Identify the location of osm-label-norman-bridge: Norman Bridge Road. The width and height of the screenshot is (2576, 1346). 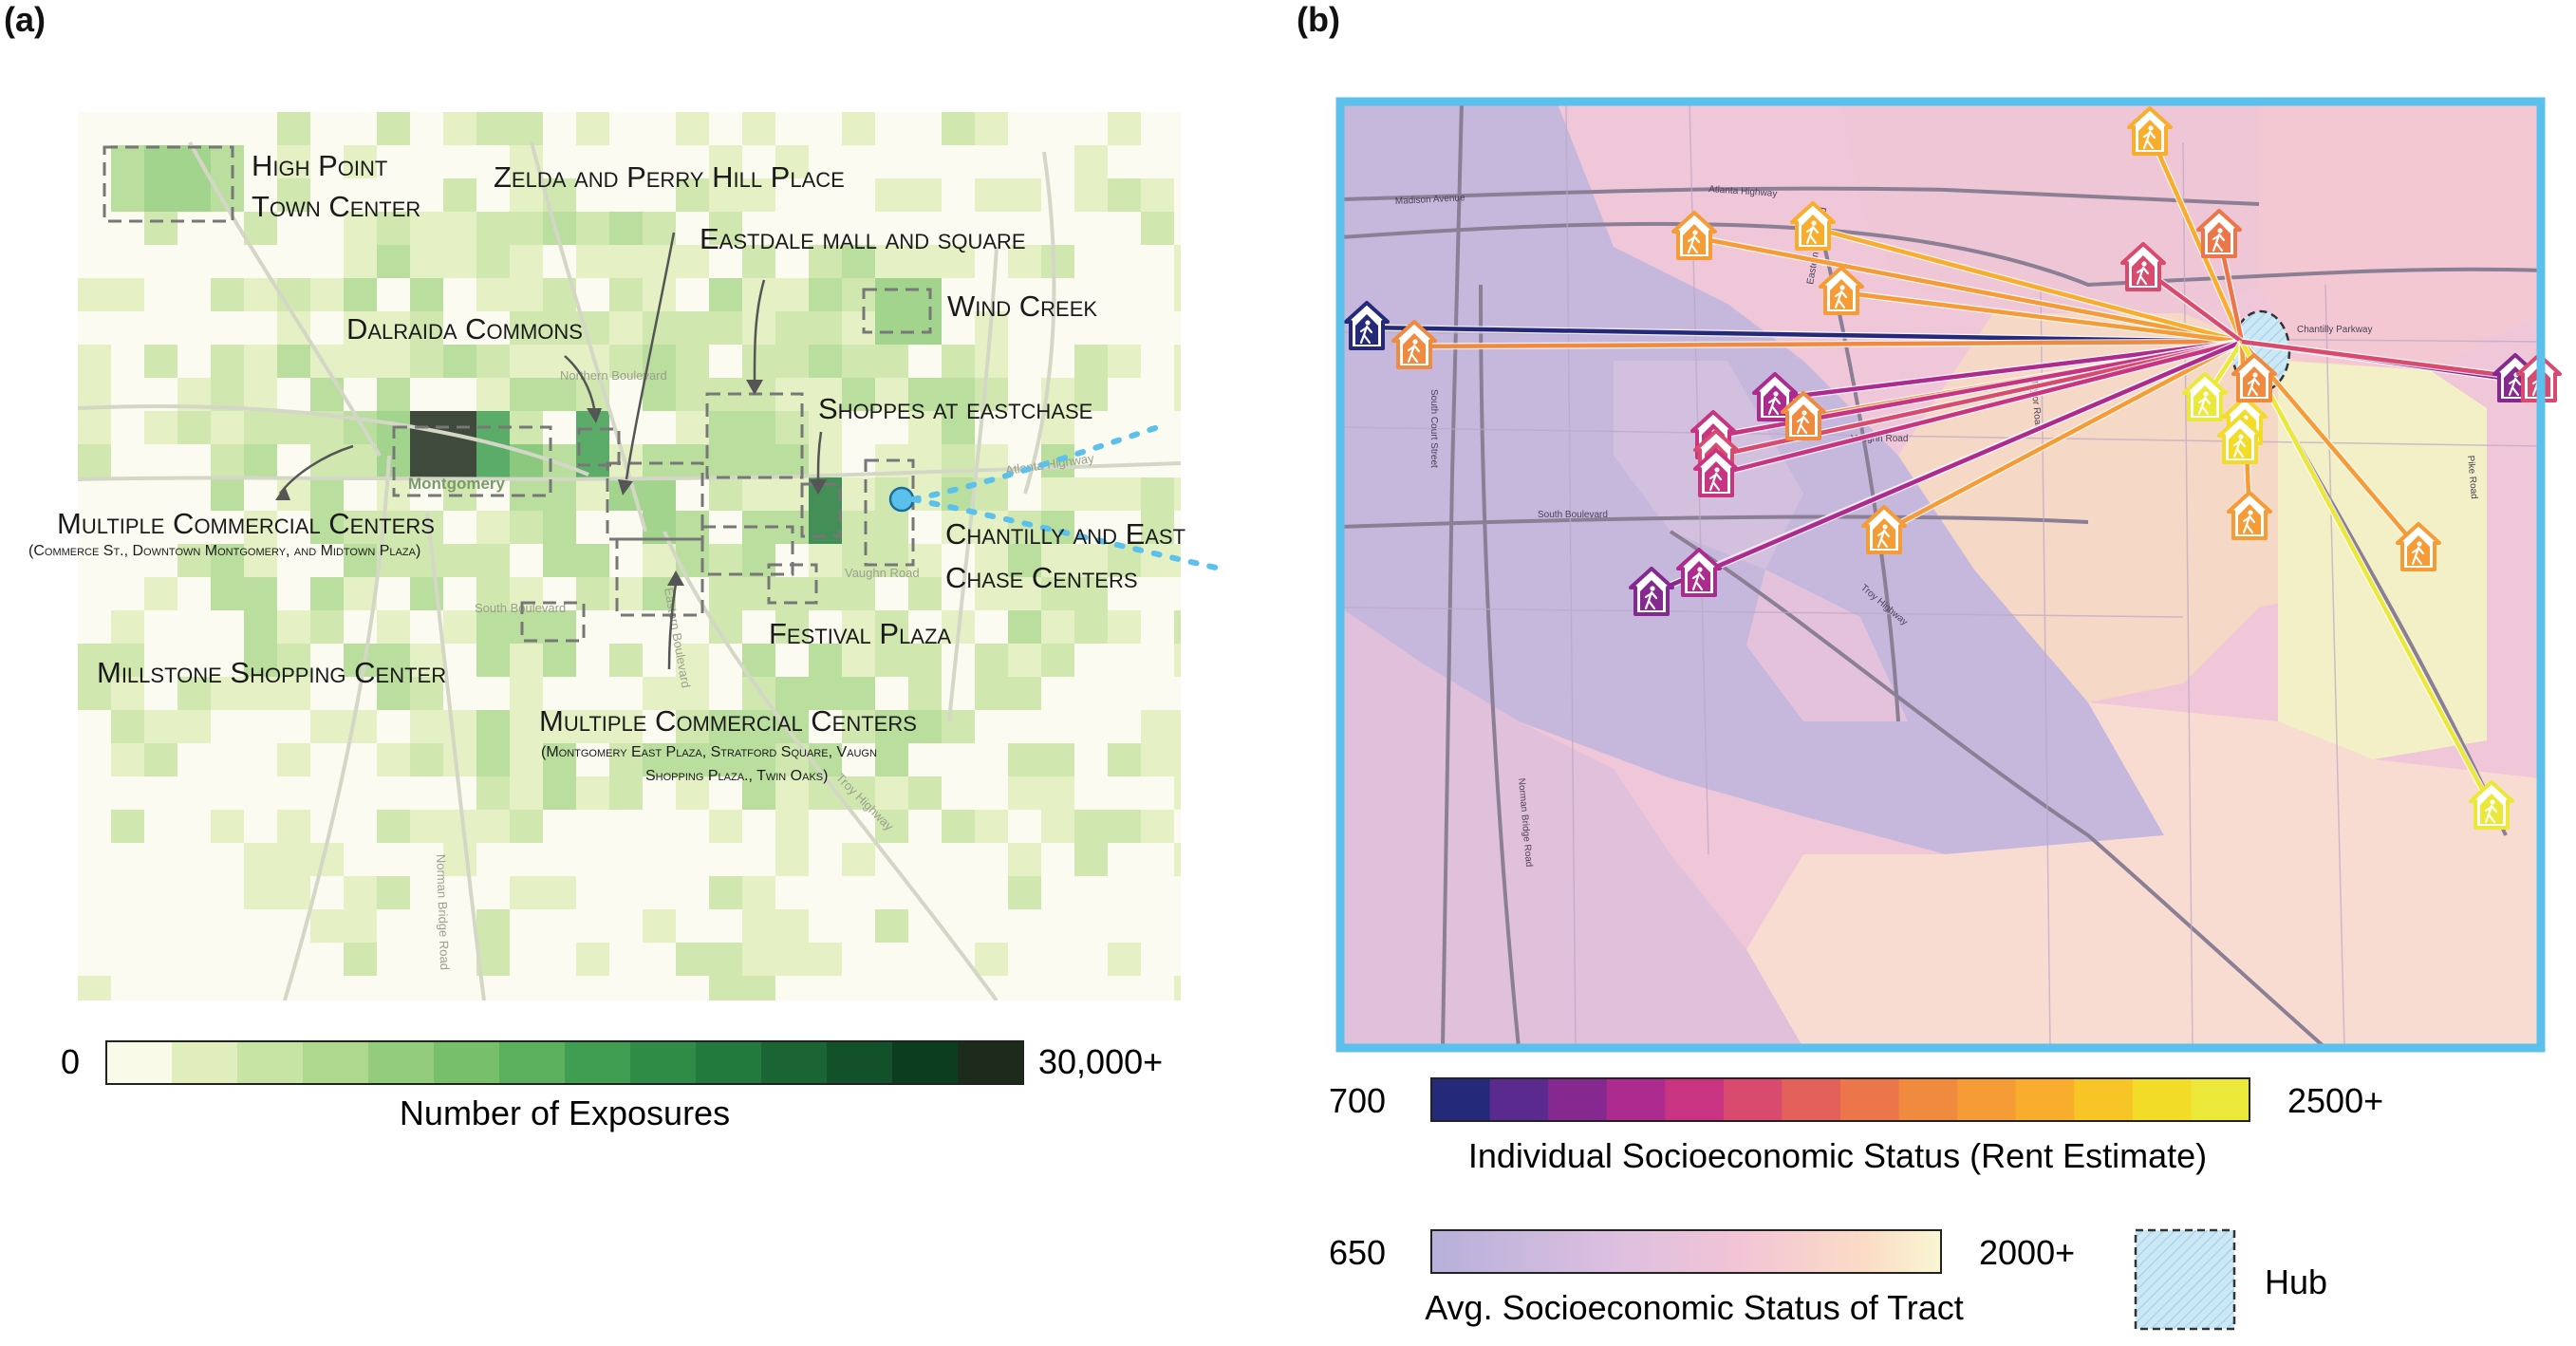
(443, 912).